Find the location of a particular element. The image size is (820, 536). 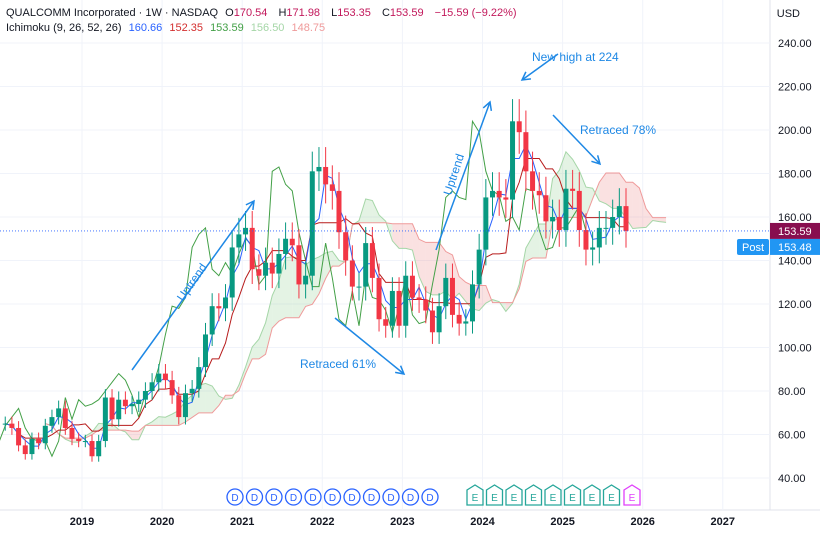

open-label: O is located at coordinates (229, 13).